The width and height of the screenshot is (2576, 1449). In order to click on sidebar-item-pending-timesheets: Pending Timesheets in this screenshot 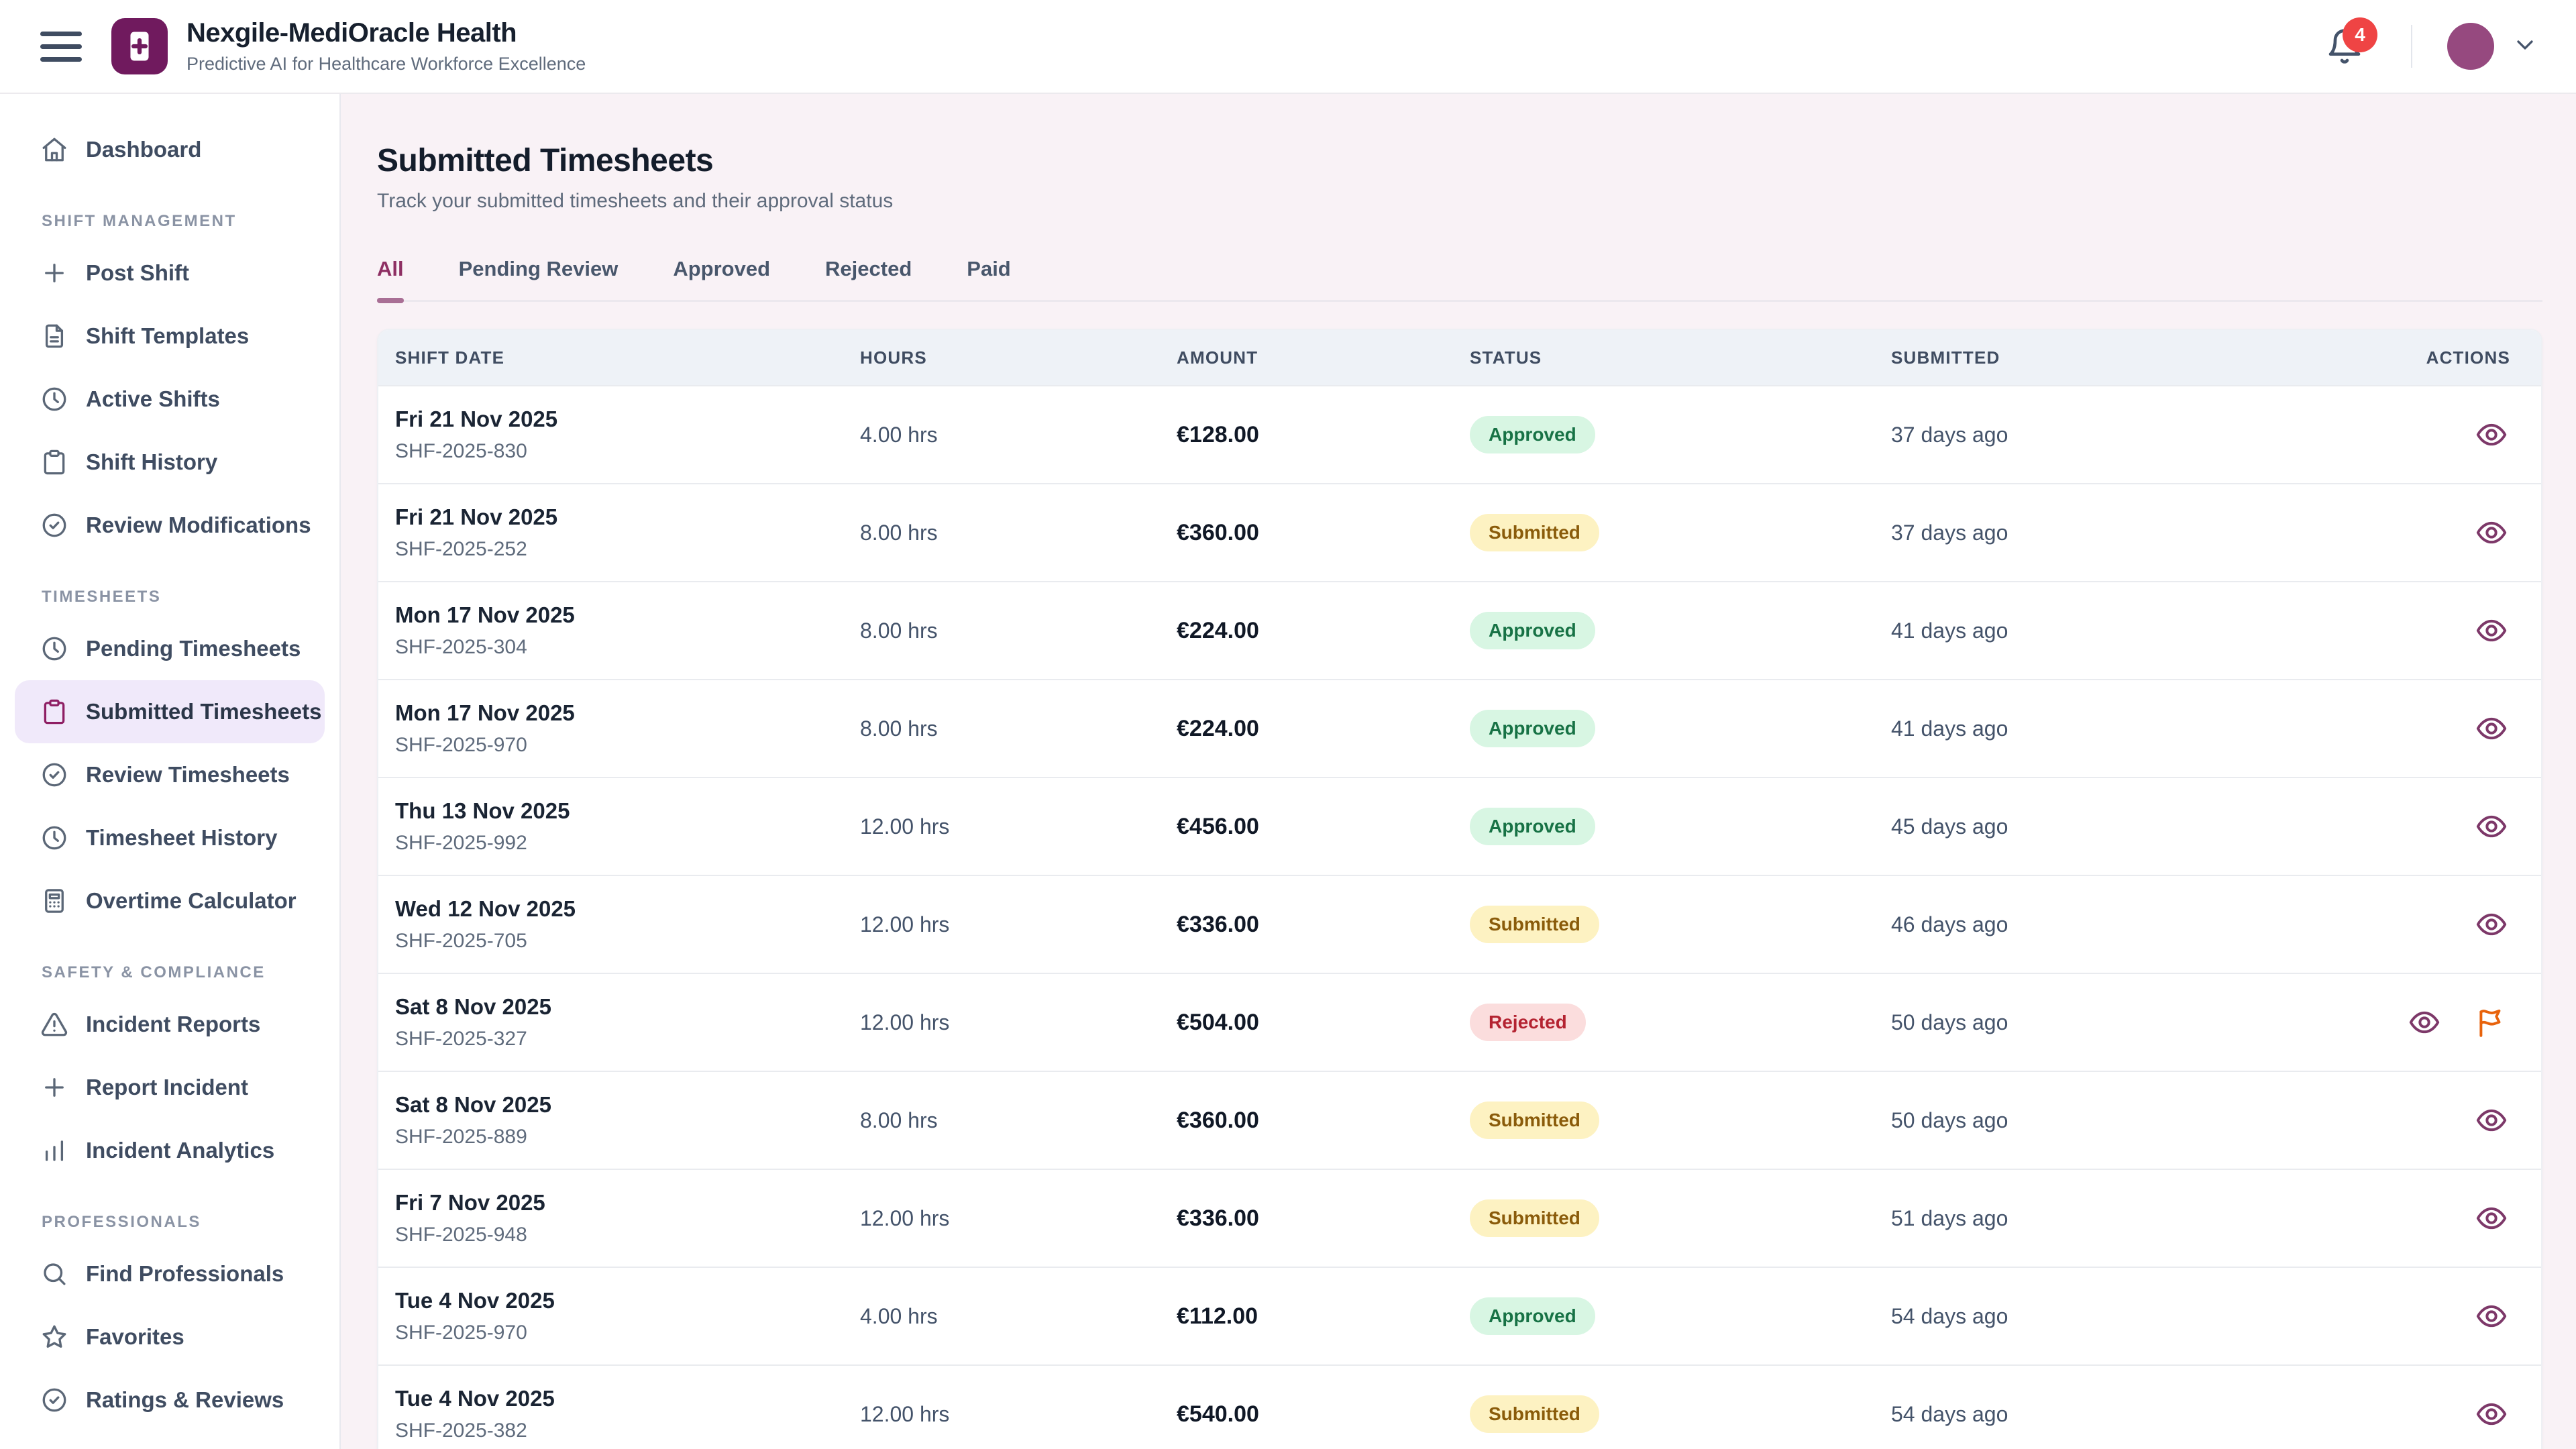, I will do `click(170, 648)`.